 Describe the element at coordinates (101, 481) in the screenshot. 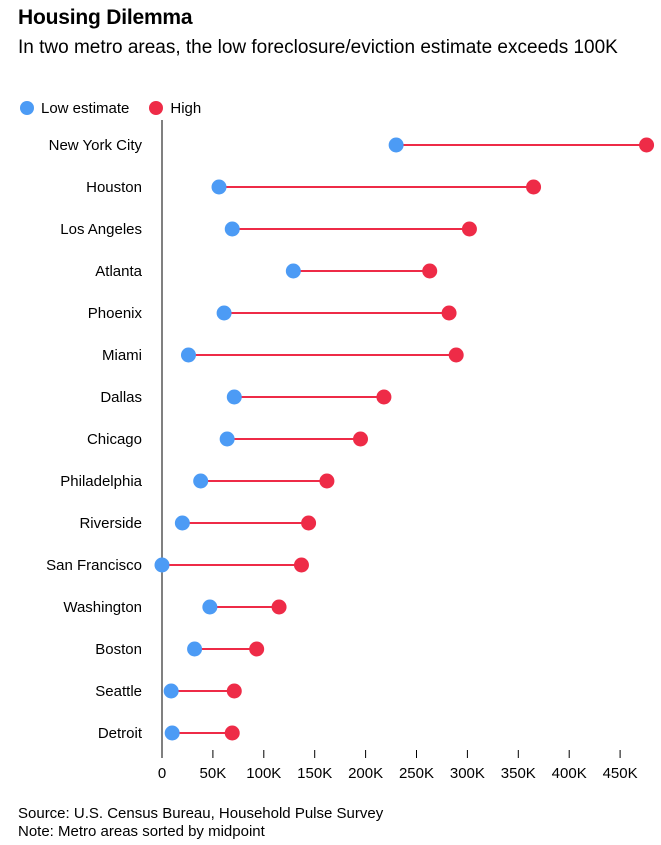

I see `category-label: Philadelphia` at that location.